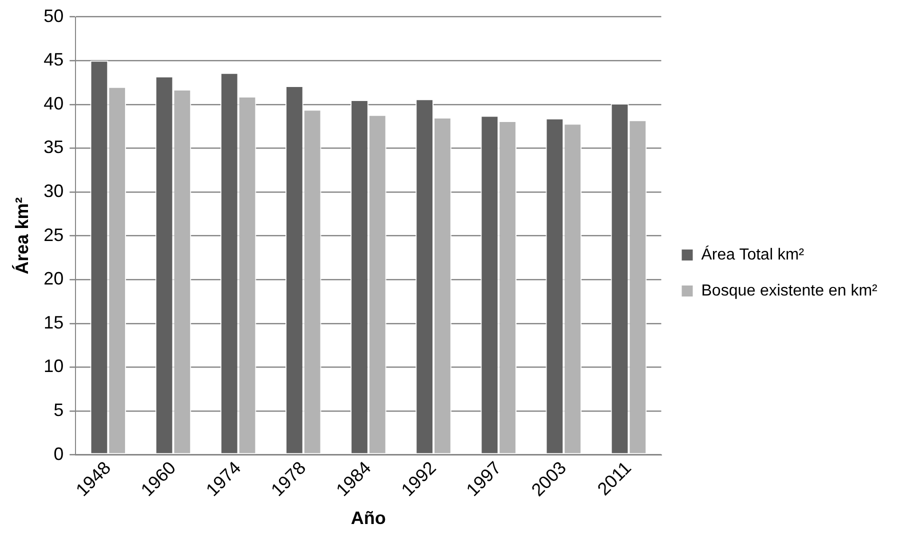 The width and height of the screenshot is (909, 534). What do you see at coordinates (54, 16) in the screenshot?
I see `y-tick-label: 50` at bounding box center [54, 16].